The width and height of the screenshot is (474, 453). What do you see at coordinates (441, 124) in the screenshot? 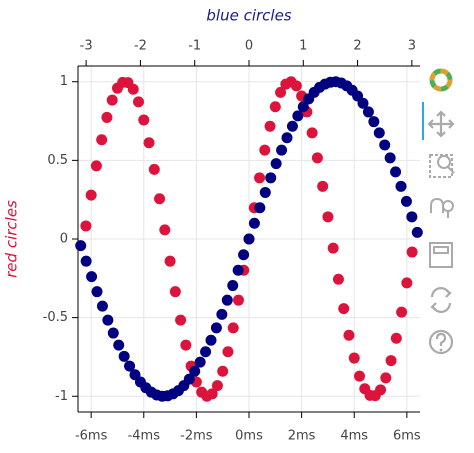
I see `pan-tool` at bounding box center [441, 124].